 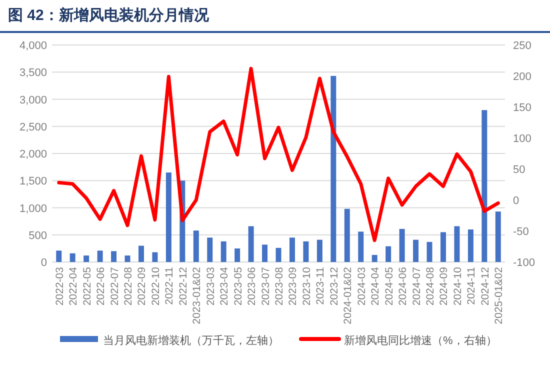 I want to click on x-tick-label: 2024-12, so click(x=485, y=286).